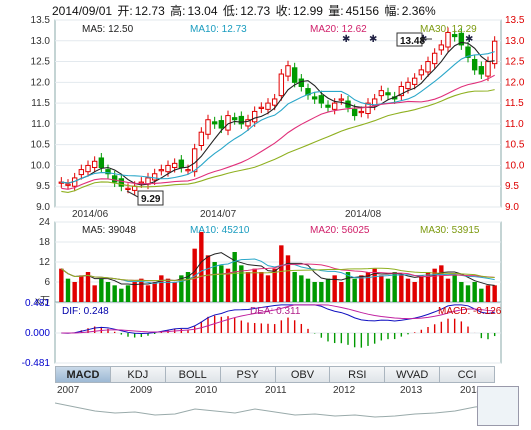 The width and height of the screenshot is (531, 430). Describe the element at coordinates (41, 41) in the screenshot. I see `price-tick-left: 13.0` at that location.